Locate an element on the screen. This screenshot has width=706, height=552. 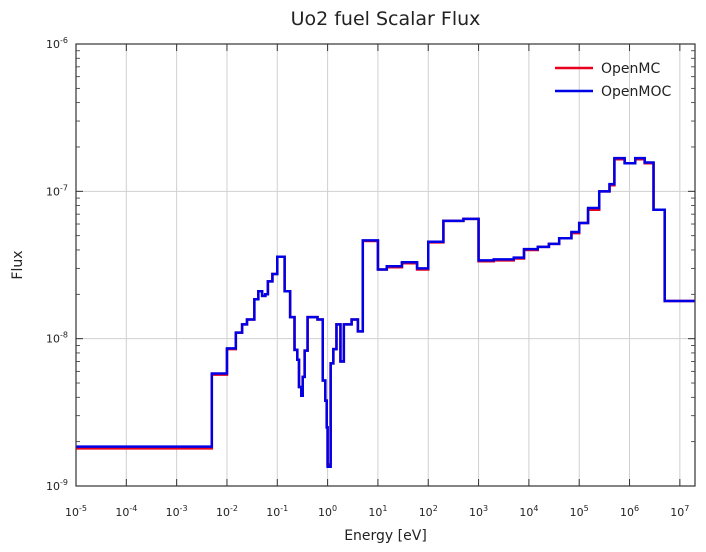
x-tick-label: 10¹ is located at coordinates (377, 511).